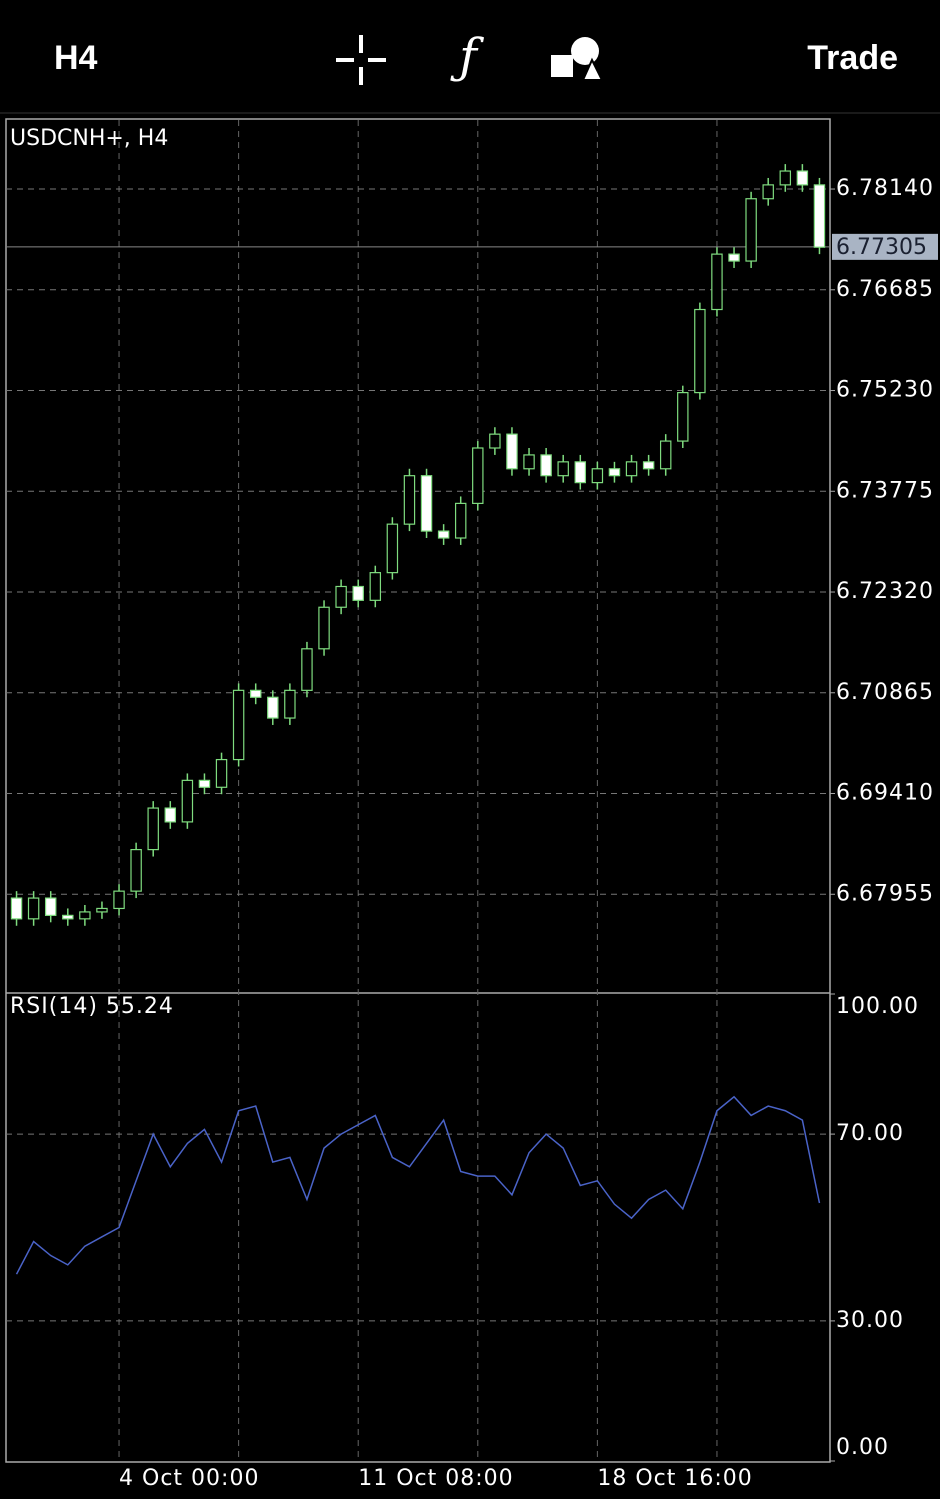  Describe the element at coordinates (577, 59) in the screenshot. I see `objects-icon` at that location.